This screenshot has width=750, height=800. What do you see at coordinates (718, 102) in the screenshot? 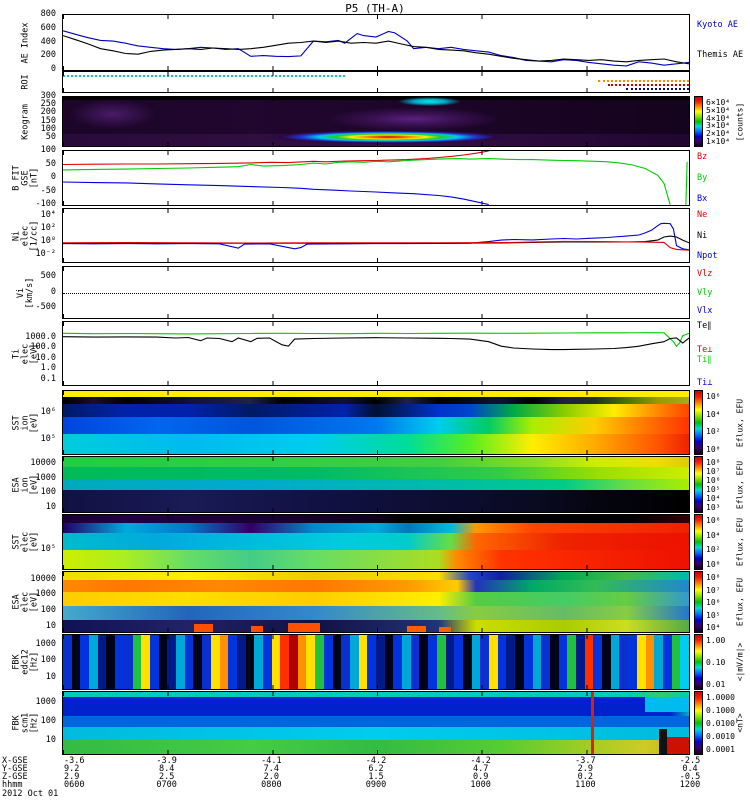
I see `colorbar-tick-label: 6×10⁴` at bounding box center [718, 102].